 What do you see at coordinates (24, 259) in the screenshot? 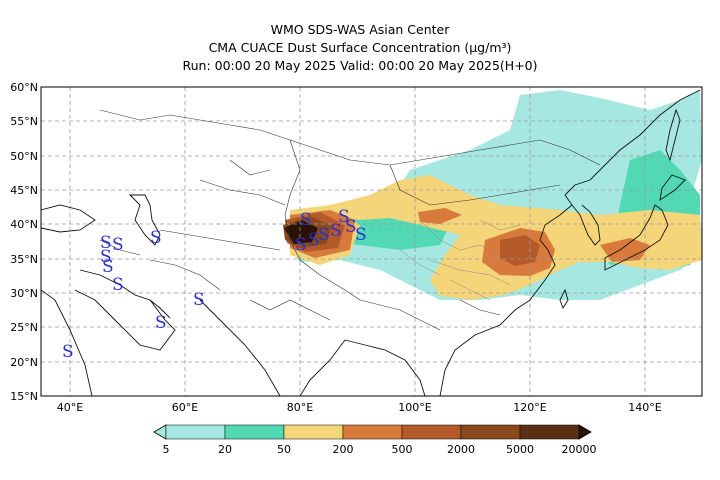
I see `lat-tick-label: 35°N` at bounding box center [24, 259].